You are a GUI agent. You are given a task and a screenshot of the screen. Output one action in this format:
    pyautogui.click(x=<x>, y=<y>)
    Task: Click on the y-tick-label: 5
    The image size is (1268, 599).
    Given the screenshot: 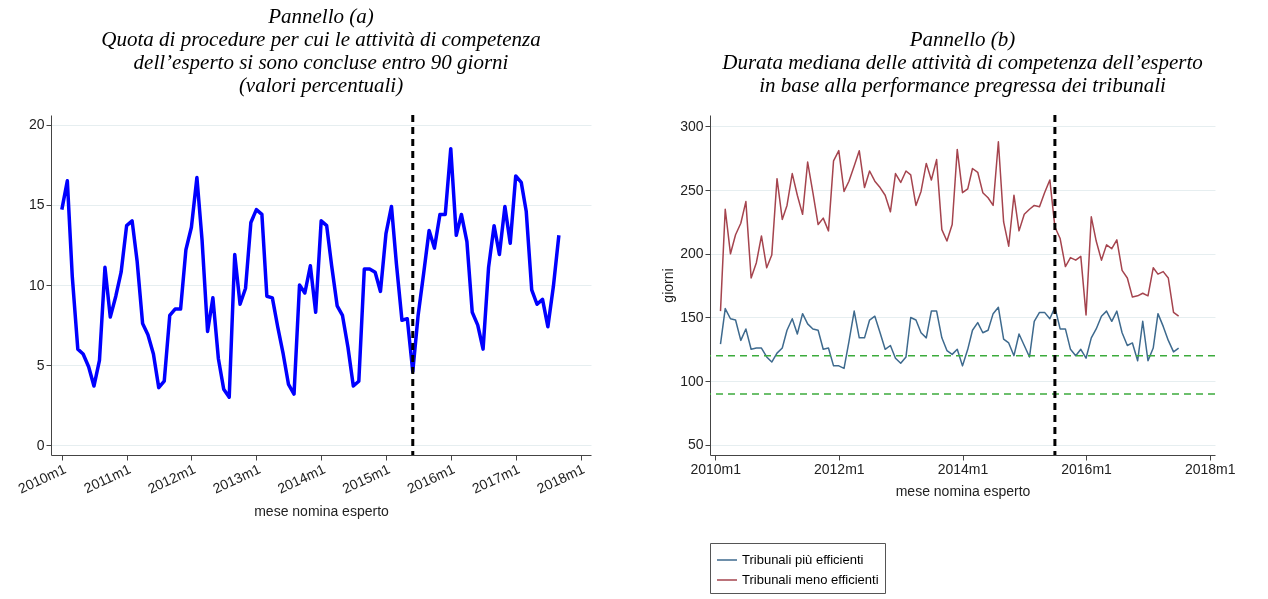 What is the action you would take?
    pyautogui.click(x=40, y=364)
    